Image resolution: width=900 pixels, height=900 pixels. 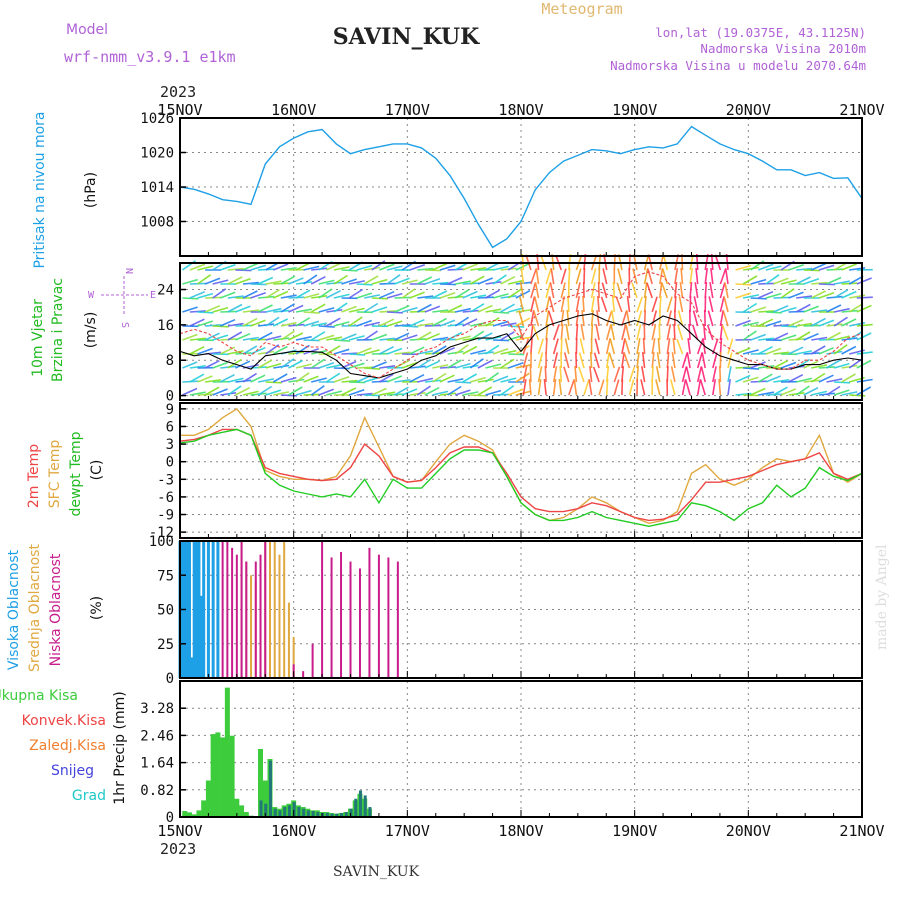 I want to click on legend-snow: Snijeg, so click(x=72, y=771).